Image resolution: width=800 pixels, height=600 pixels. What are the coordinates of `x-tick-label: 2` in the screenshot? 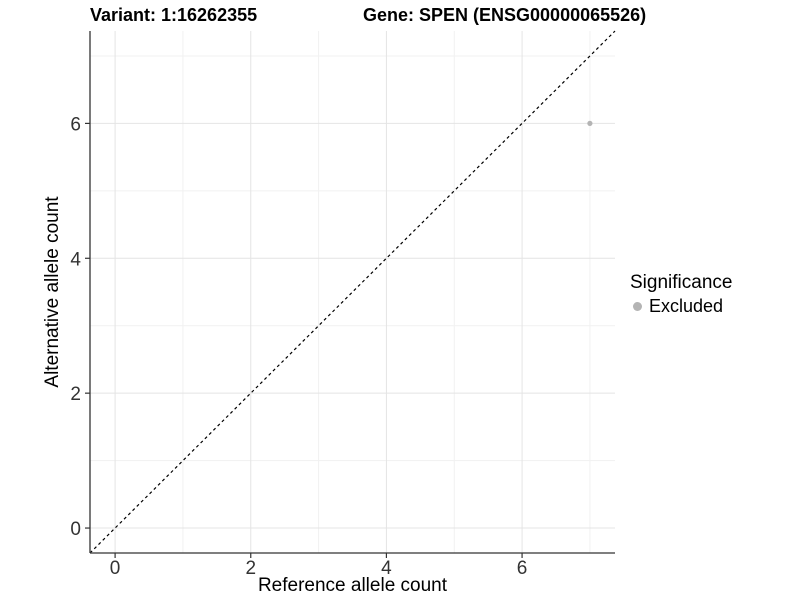 It's located at (250, 568).